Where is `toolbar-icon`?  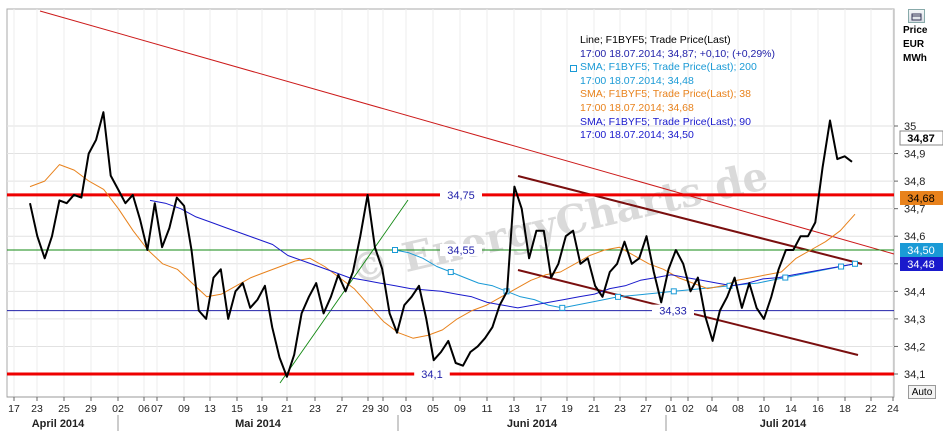
toolbar-icon is located at coordinates (916, 17).